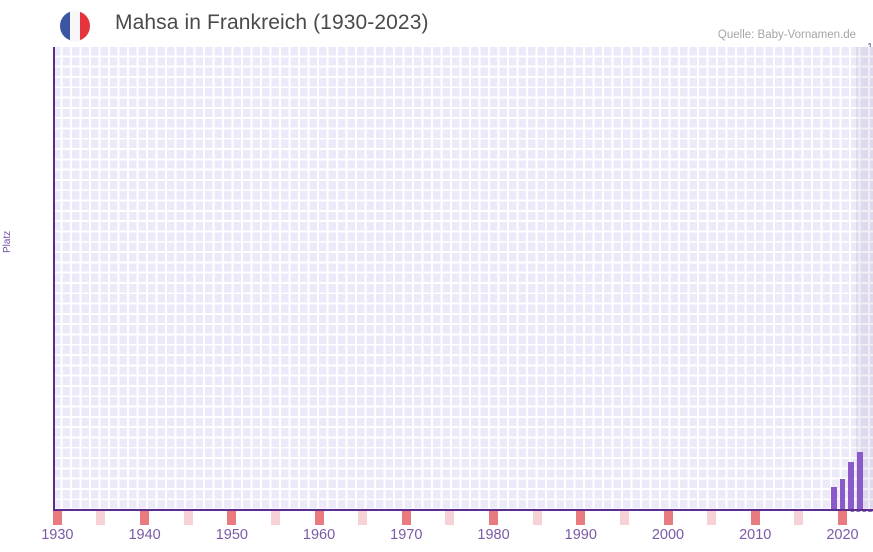 This screenshot has width=873, height=552. Describe the element at coordinates (363, 518) in the screenshot. I see `x-tick-mark-1965` at that location.